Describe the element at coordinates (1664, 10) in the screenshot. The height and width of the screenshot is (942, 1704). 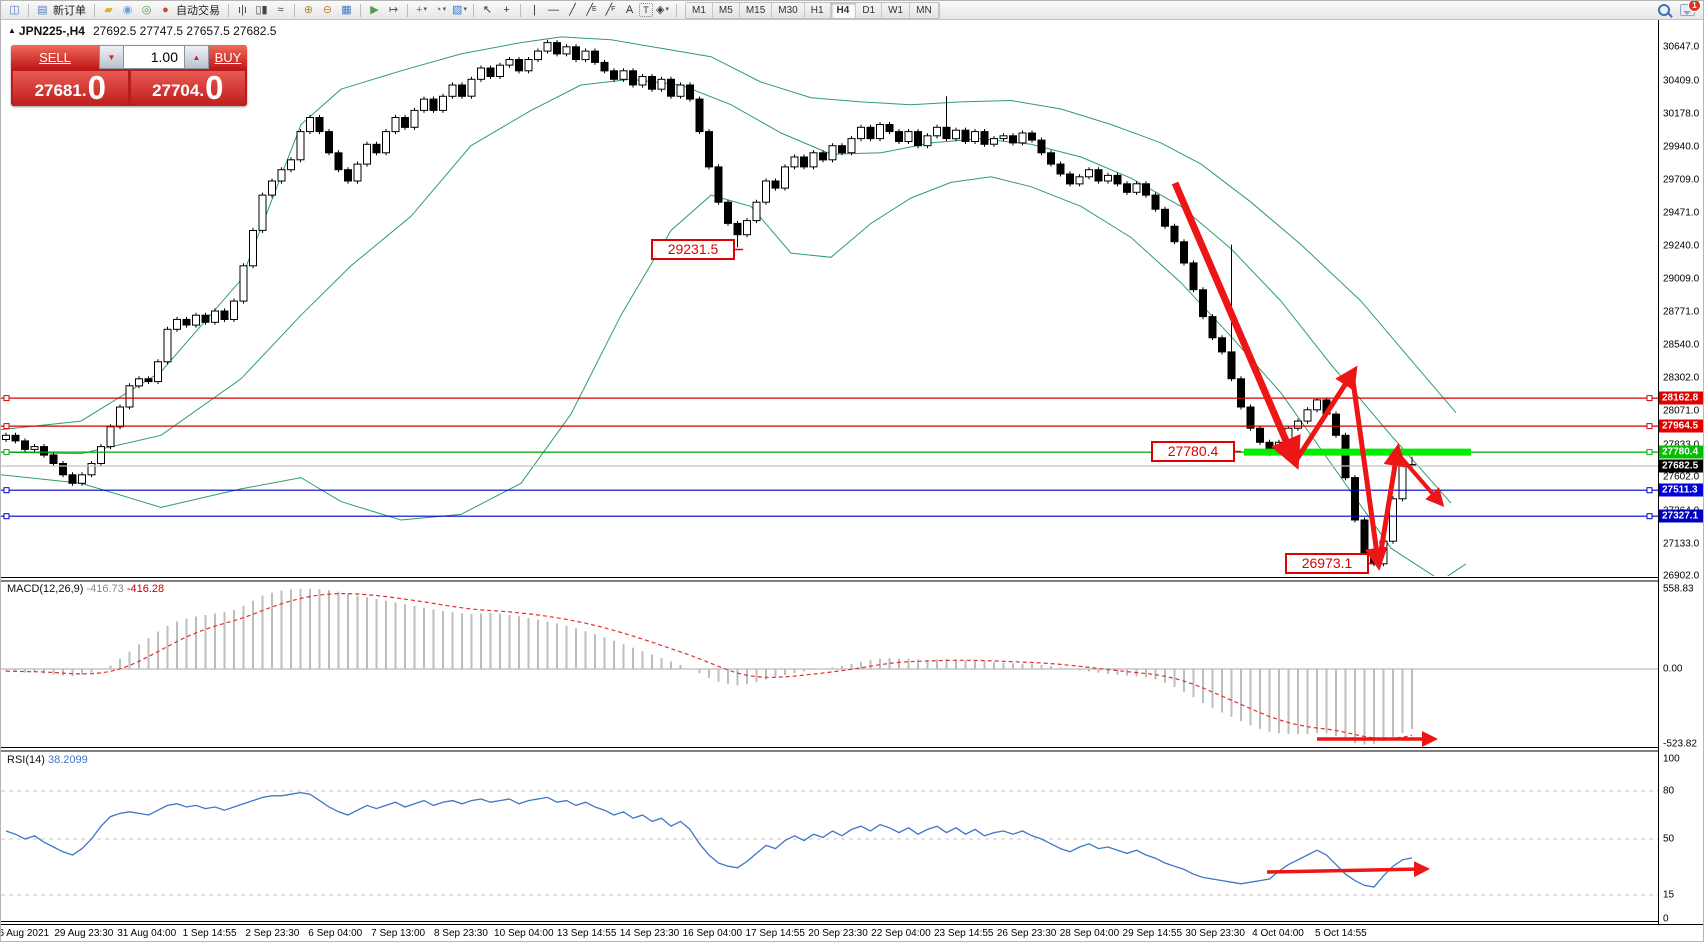
I see `search-icon` at that location.